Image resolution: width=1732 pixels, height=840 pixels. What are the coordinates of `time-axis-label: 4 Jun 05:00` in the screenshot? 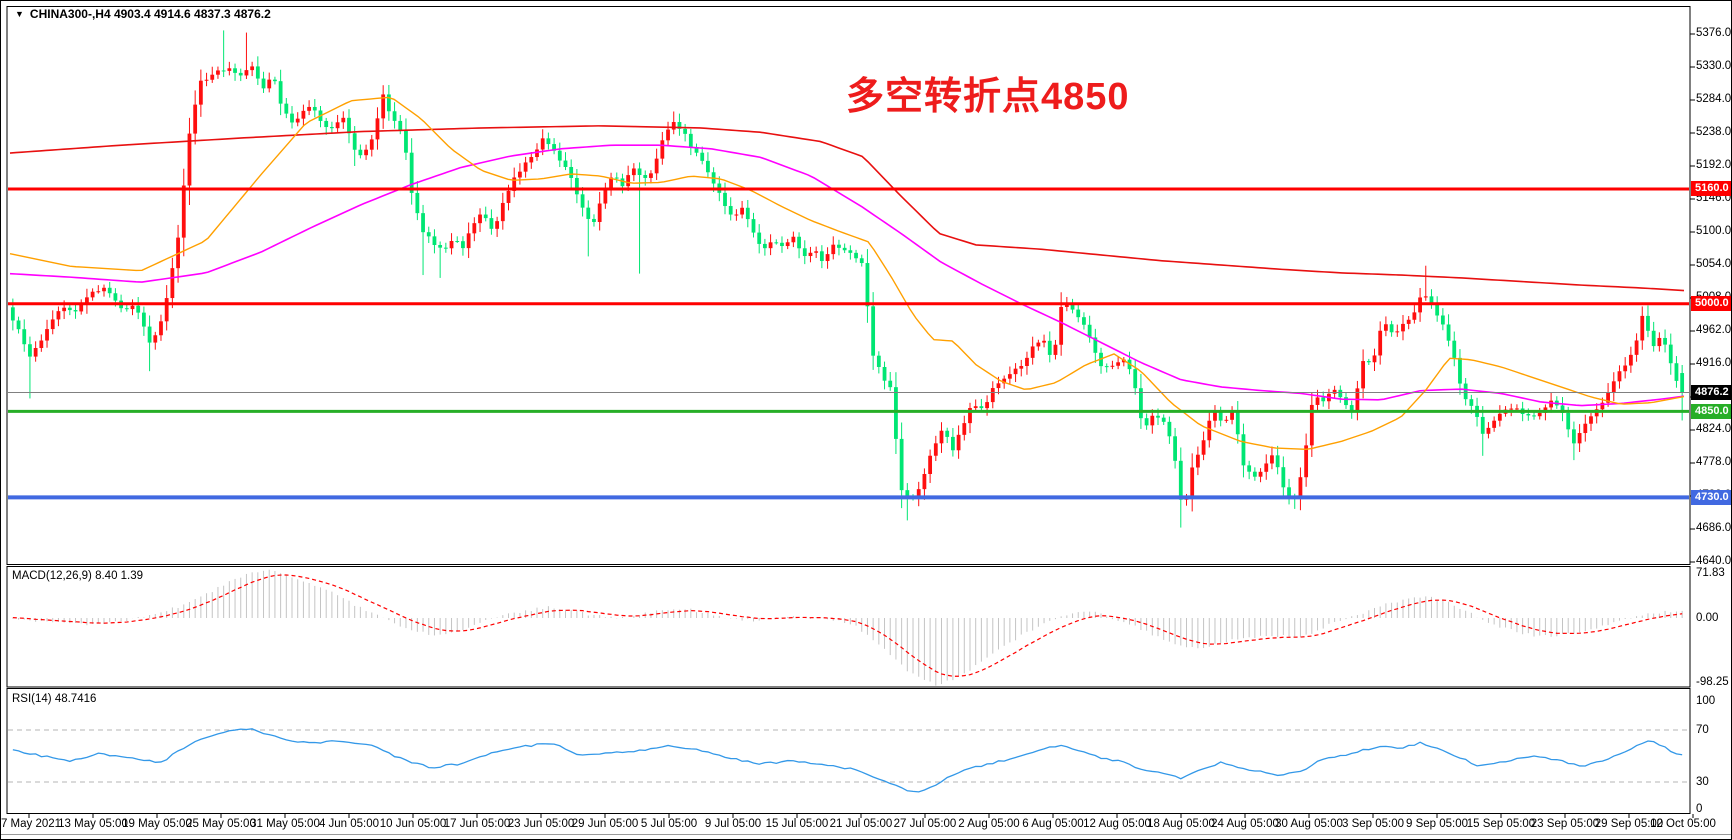 It's located at (349, 824).